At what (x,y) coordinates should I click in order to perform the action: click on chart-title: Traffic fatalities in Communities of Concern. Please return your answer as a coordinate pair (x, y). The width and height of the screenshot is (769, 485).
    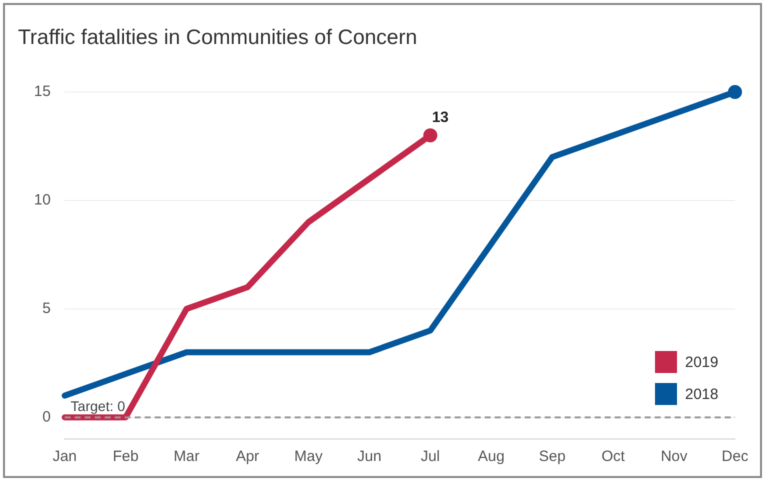
    Looking at the image, I should click on (218, 38).